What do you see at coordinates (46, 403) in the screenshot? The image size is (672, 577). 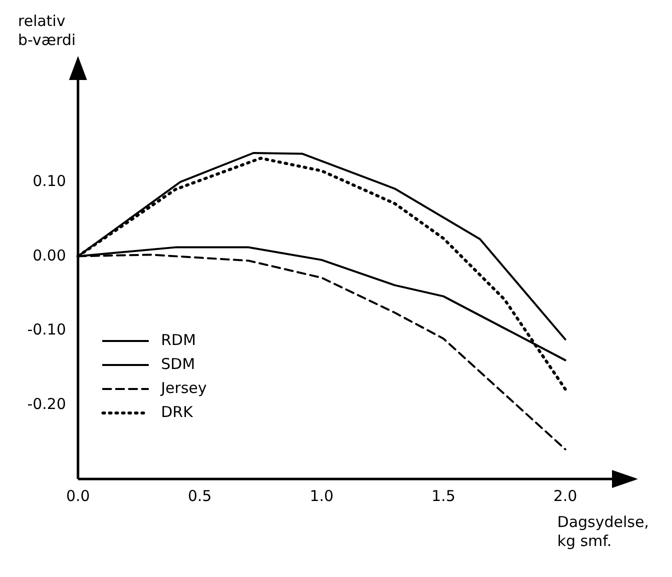 I see `y-tick-label: -0.20` at bounding box center [46, 403].